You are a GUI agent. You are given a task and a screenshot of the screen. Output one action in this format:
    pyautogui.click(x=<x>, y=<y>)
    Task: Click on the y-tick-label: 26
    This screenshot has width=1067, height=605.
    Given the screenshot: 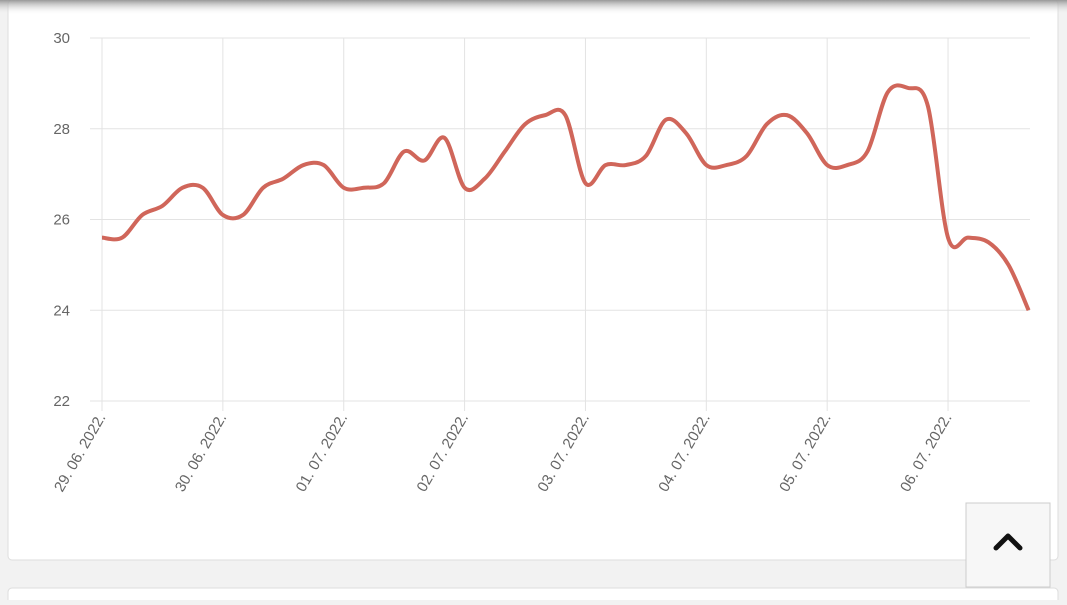 What is the action you would take?
    pyautogui.click(x=61, y=220)
    